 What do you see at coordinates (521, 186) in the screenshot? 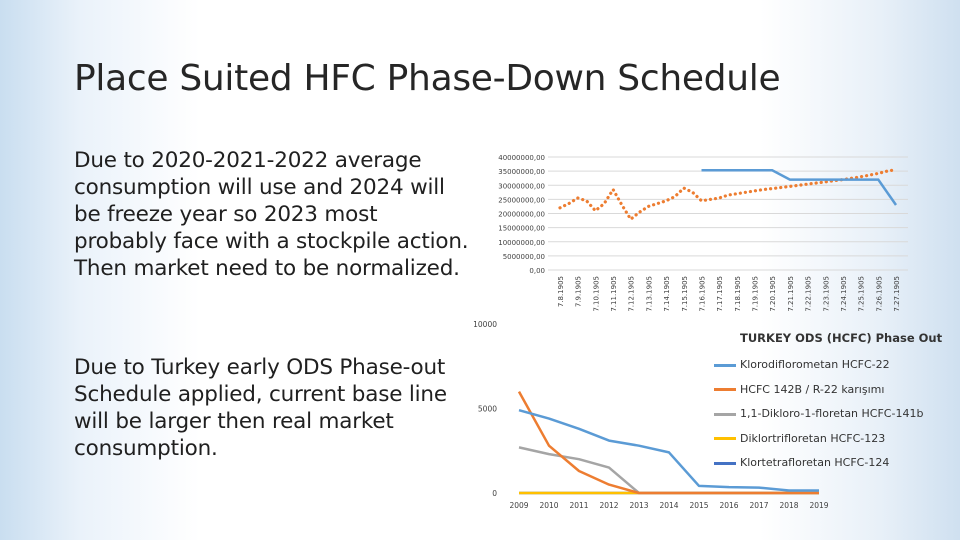
I see `chart1-y-tick: 30000000,00` at bounding box center [521, 186].